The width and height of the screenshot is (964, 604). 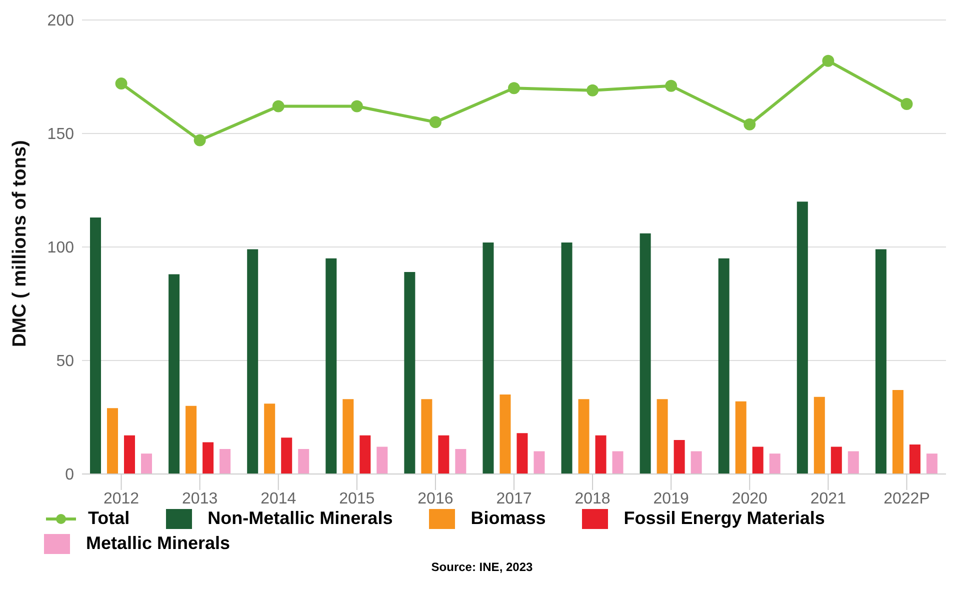 What do you see at coordinates (69, 475) in the screenshot?
I see `y-tick-label: 0` at bounding box center [69, 475].